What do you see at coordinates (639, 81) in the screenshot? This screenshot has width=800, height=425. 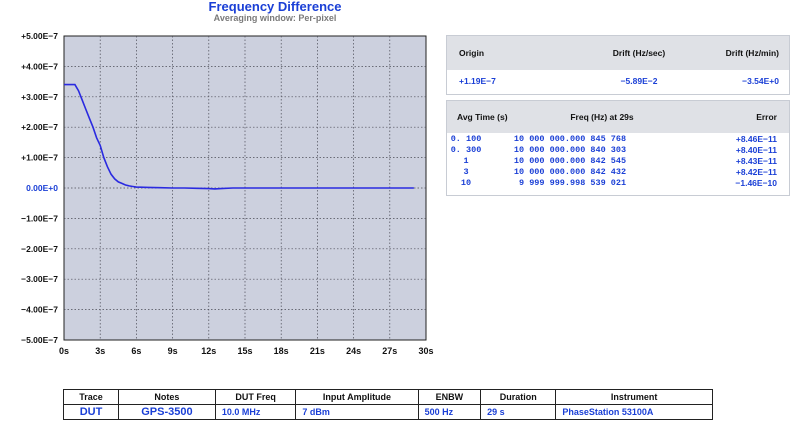 I see `drift-hz-sec-value: −5.89E−2` at bounding box center [639, 81].